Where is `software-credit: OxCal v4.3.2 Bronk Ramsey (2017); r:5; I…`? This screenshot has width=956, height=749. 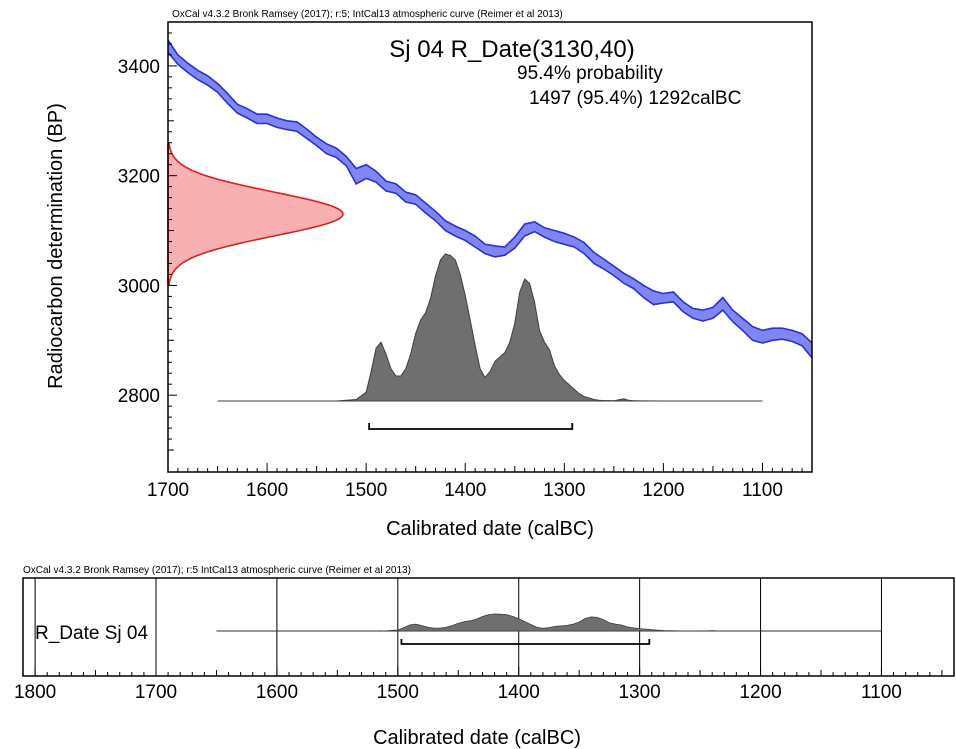 software-credit: OxCal v4.3.2 Bronk Ramsey (2017); r:5; I… is located at coordinates (367, 14).